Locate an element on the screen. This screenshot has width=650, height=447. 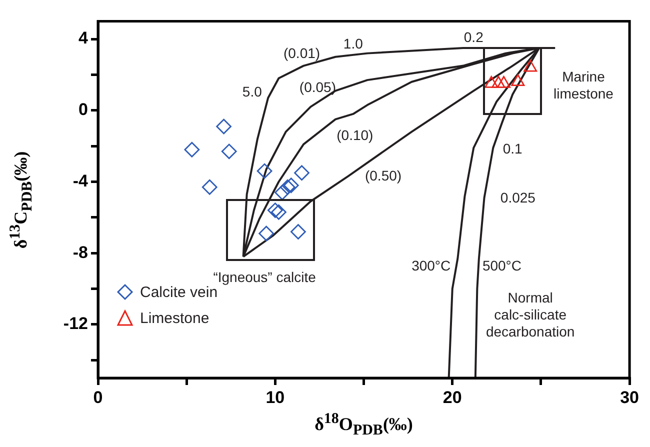
x-tick-label: 30 is located at coordinates (630, 397).